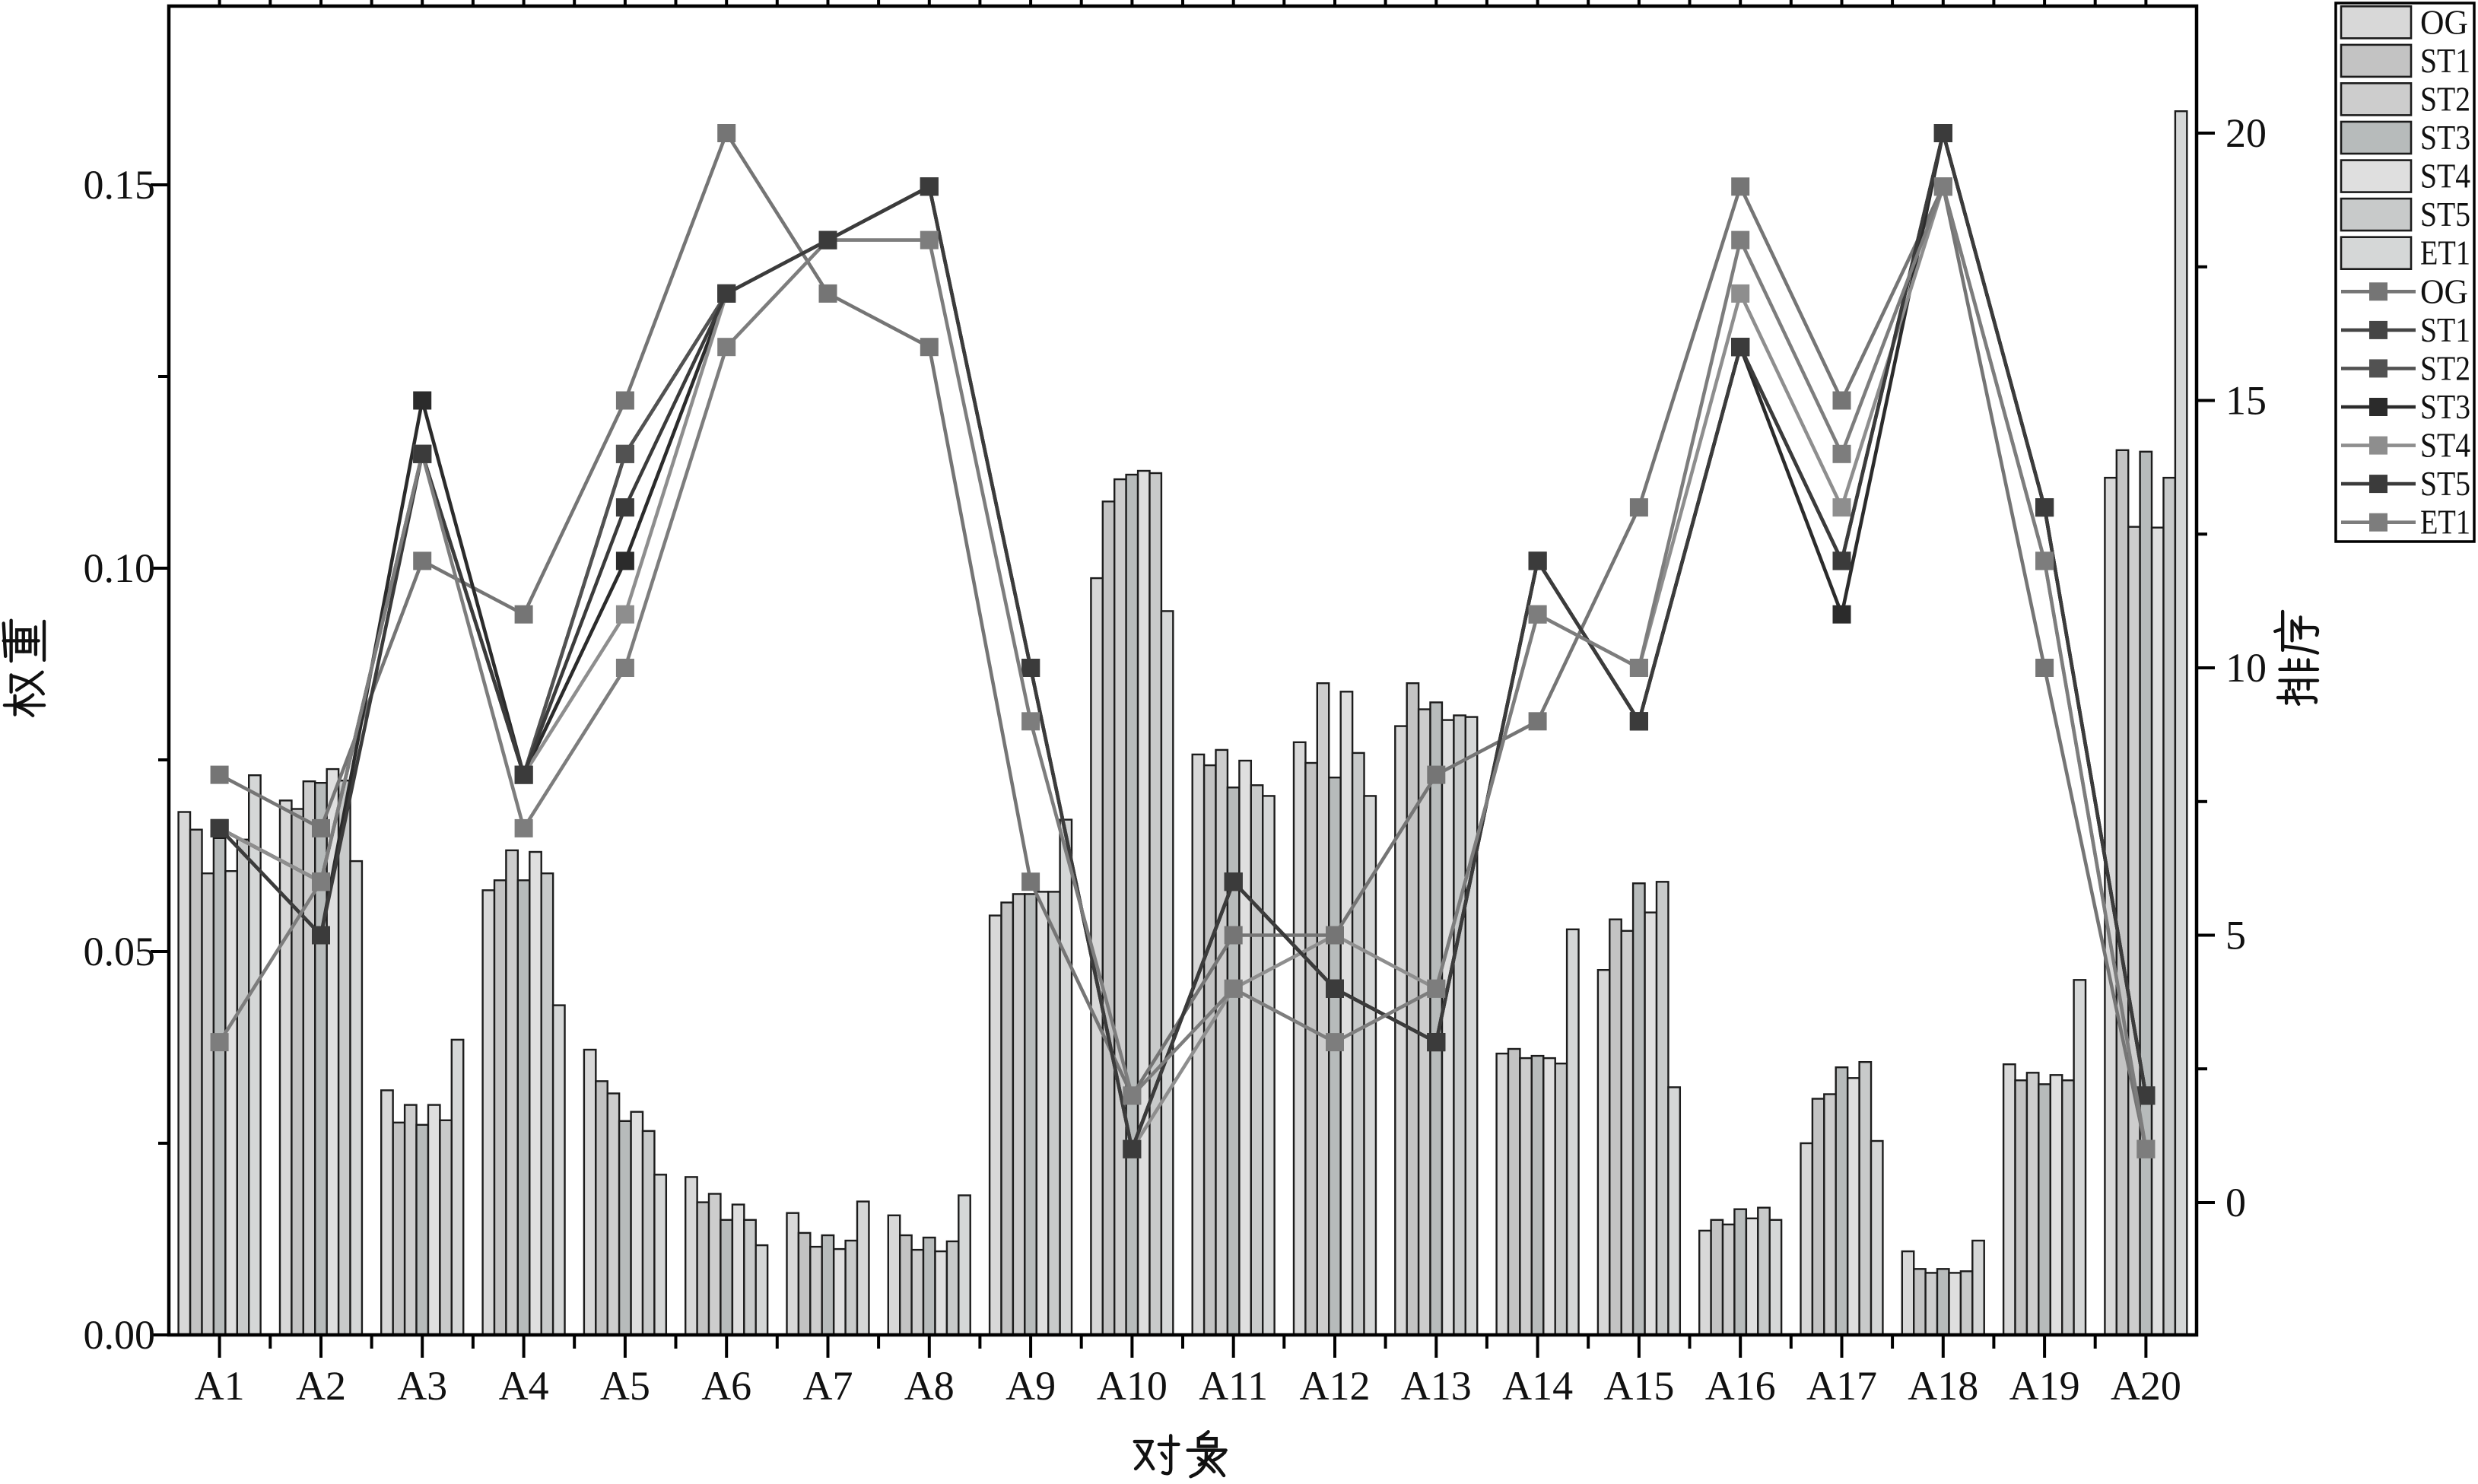 The width and height of the screenshot is (2478, 1484). What do you see at coordinates (1841, 1386) in the screenshot?
I see `svg-text: A17` at bounding box center [1841, 1386].